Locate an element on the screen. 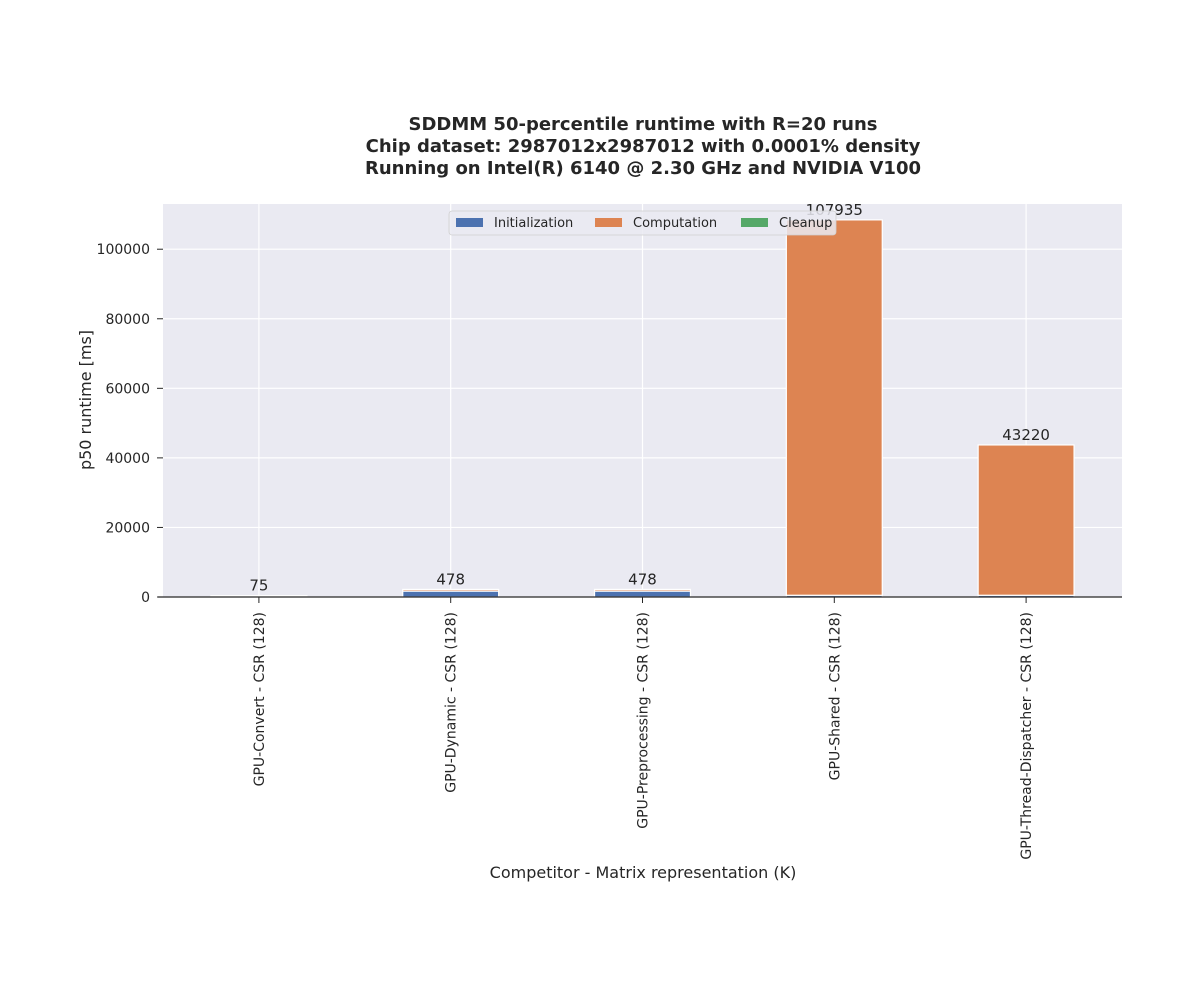 This screenshot has height=1000, width=1200. legend-label-computation: Computation is located at coordinates (675, 223).